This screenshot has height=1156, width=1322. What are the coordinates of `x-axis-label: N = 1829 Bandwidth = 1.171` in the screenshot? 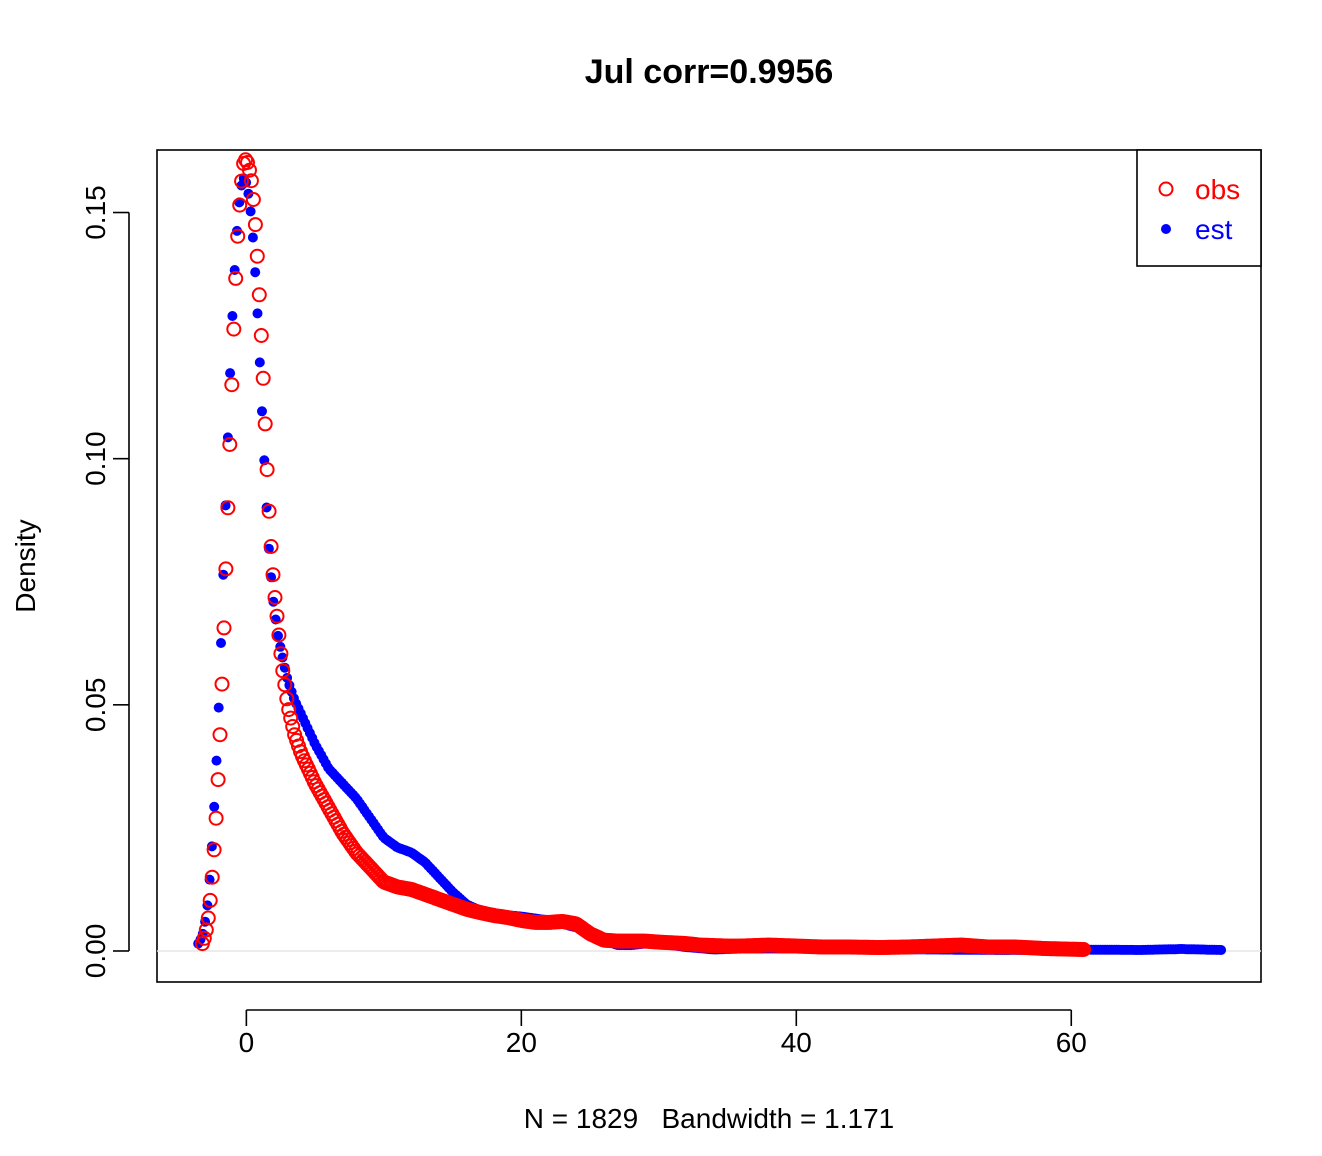 It's located at (709, 1118).